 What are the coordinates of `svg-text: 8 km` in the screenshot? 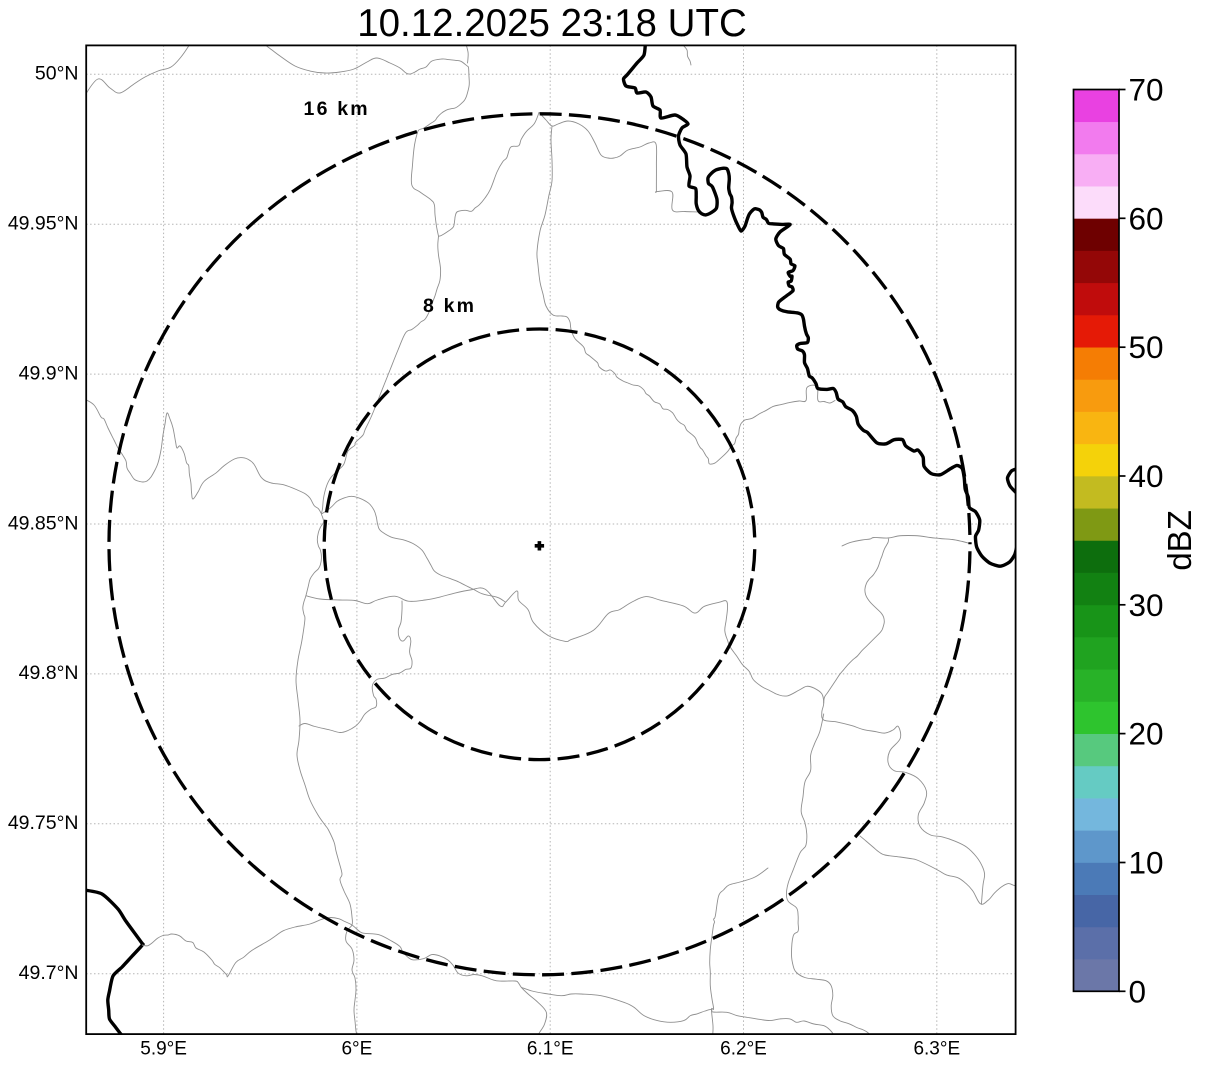 It's located at (449, 306).